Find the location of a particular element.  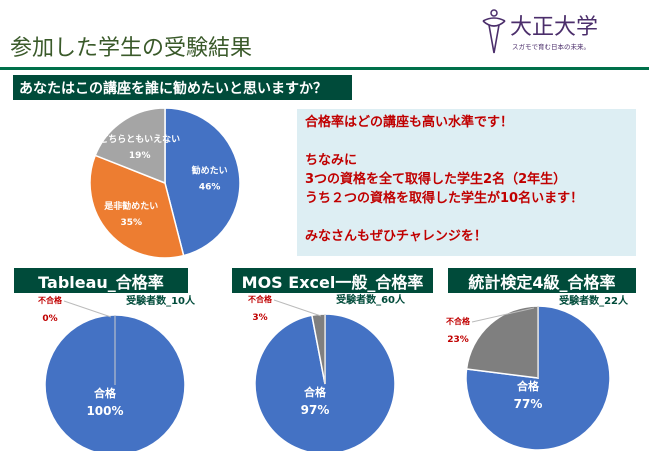

slice-value: 19% is located at coordinates (140, 156).